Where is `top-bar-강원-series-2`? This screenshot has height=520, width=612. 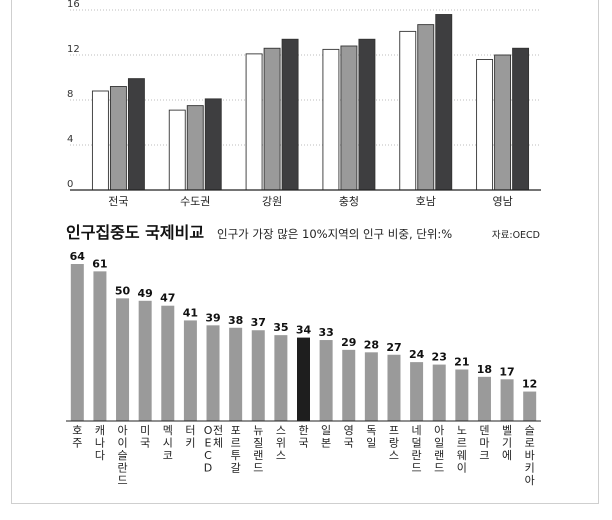
top-bar-강원-series-2 is located at coordinates (272, 119).